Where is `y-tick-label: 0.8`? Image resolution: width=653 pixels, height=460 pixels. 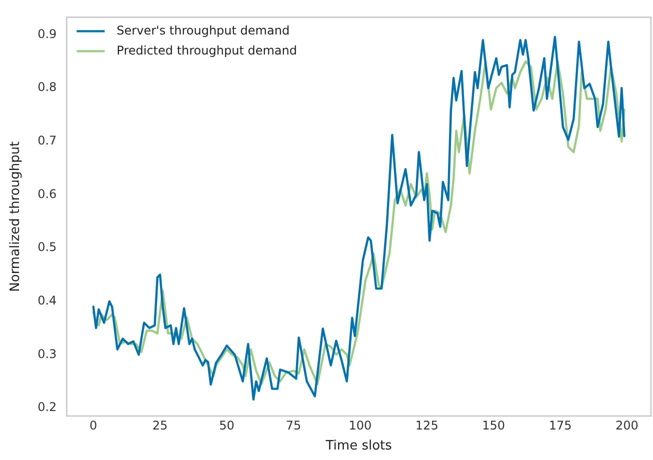 y-tick-label: 0.8 is located at coordinates (47, 87).